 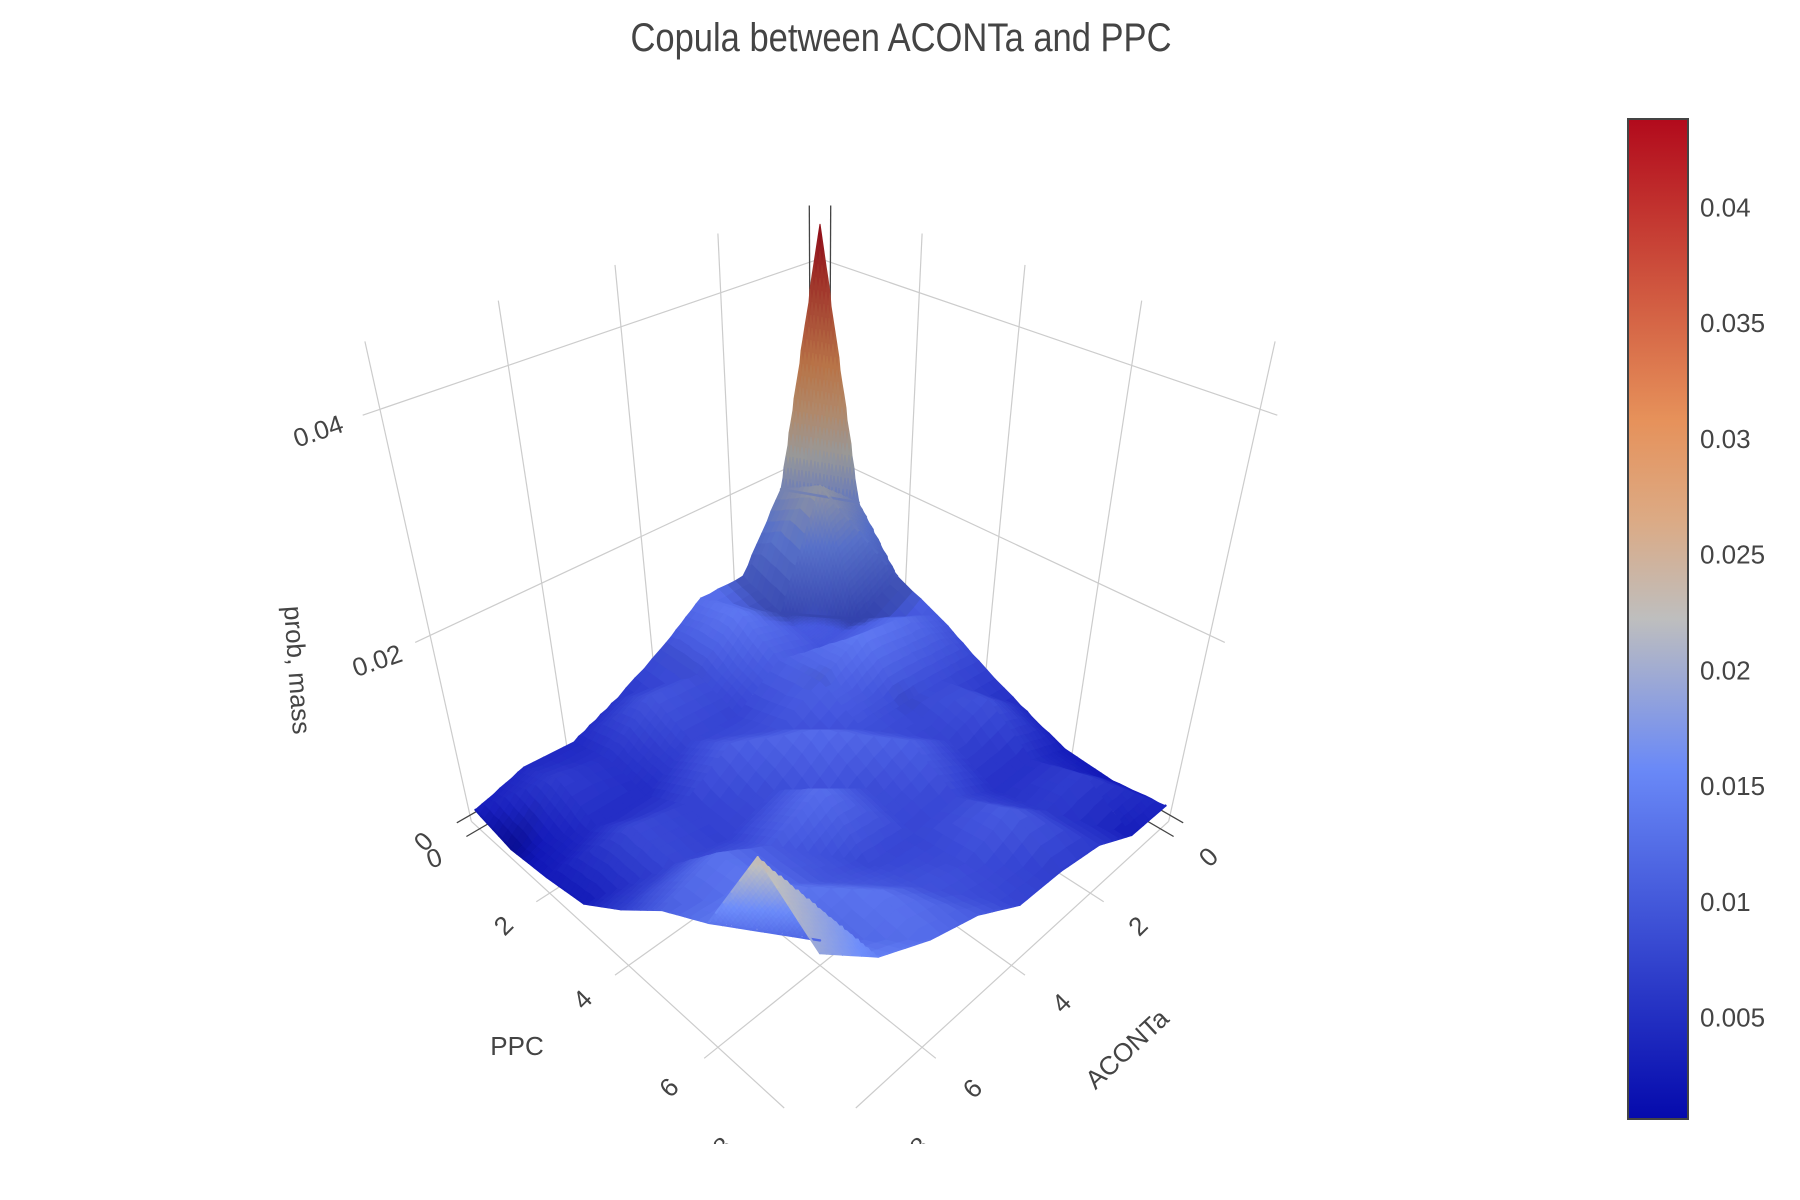 I want to click on svg-text: 0.03, so click(x=1725, y=439).